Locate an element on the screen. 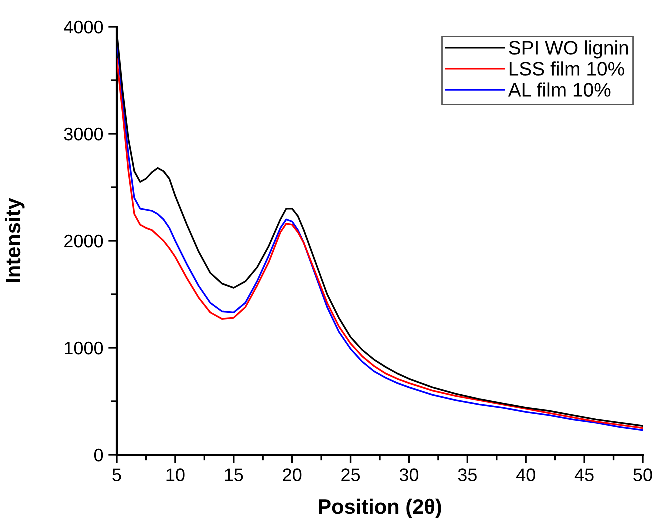 This screenshot has height=525, width=655. y-tick-label: 4000 is located at coordinates (84, 27).